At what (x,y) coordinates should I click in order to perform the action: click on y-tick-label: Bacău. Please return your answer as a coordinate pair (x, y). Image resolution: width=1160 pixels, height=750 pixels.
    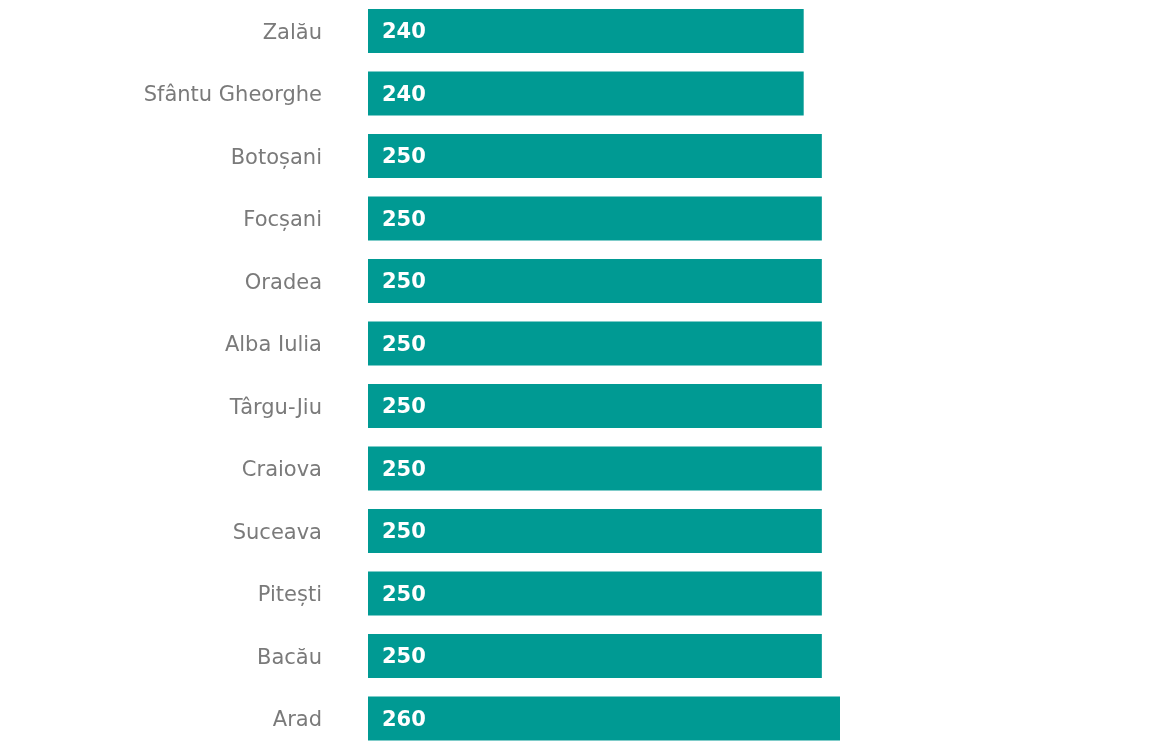
    Looking at the image, I should click on (289, 656).